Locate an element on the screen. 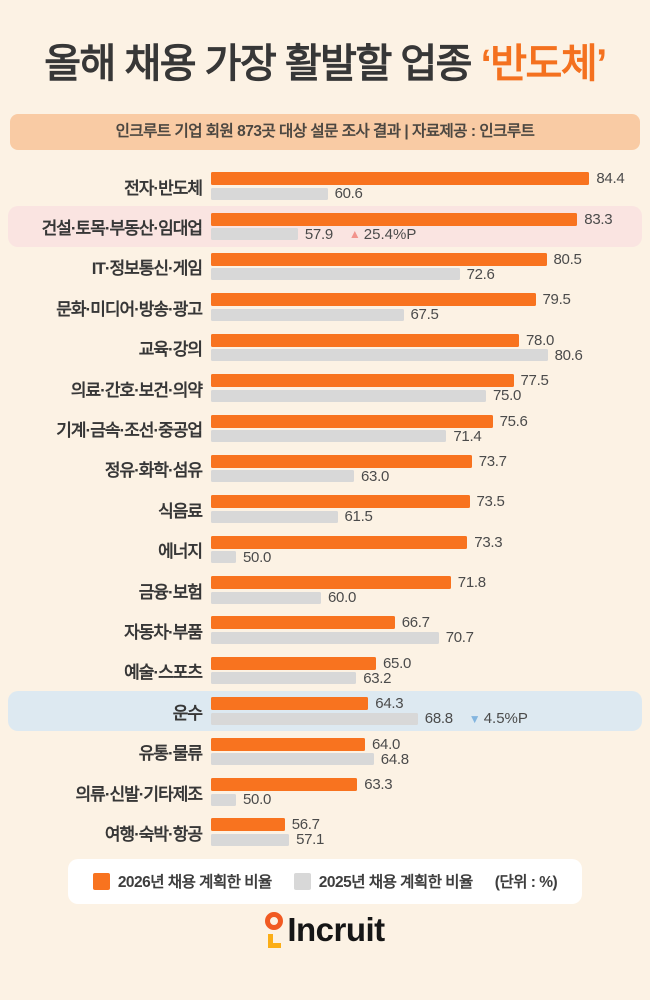  category-label: 에너지 is located at coordinates (180, 552).